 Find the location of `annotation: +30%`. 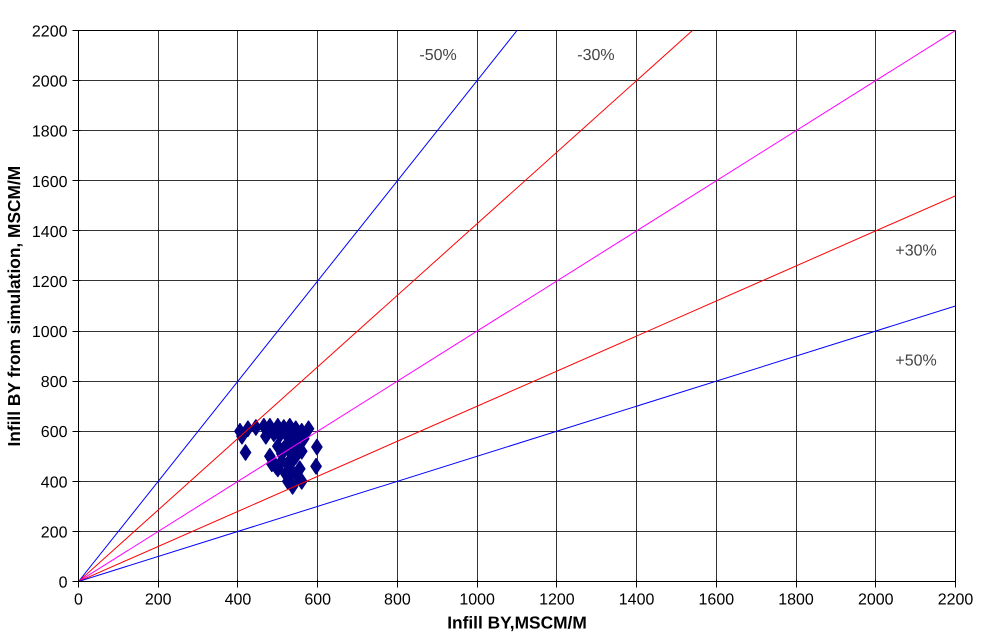

annotation: +30% is located at coordinates (916, 251).